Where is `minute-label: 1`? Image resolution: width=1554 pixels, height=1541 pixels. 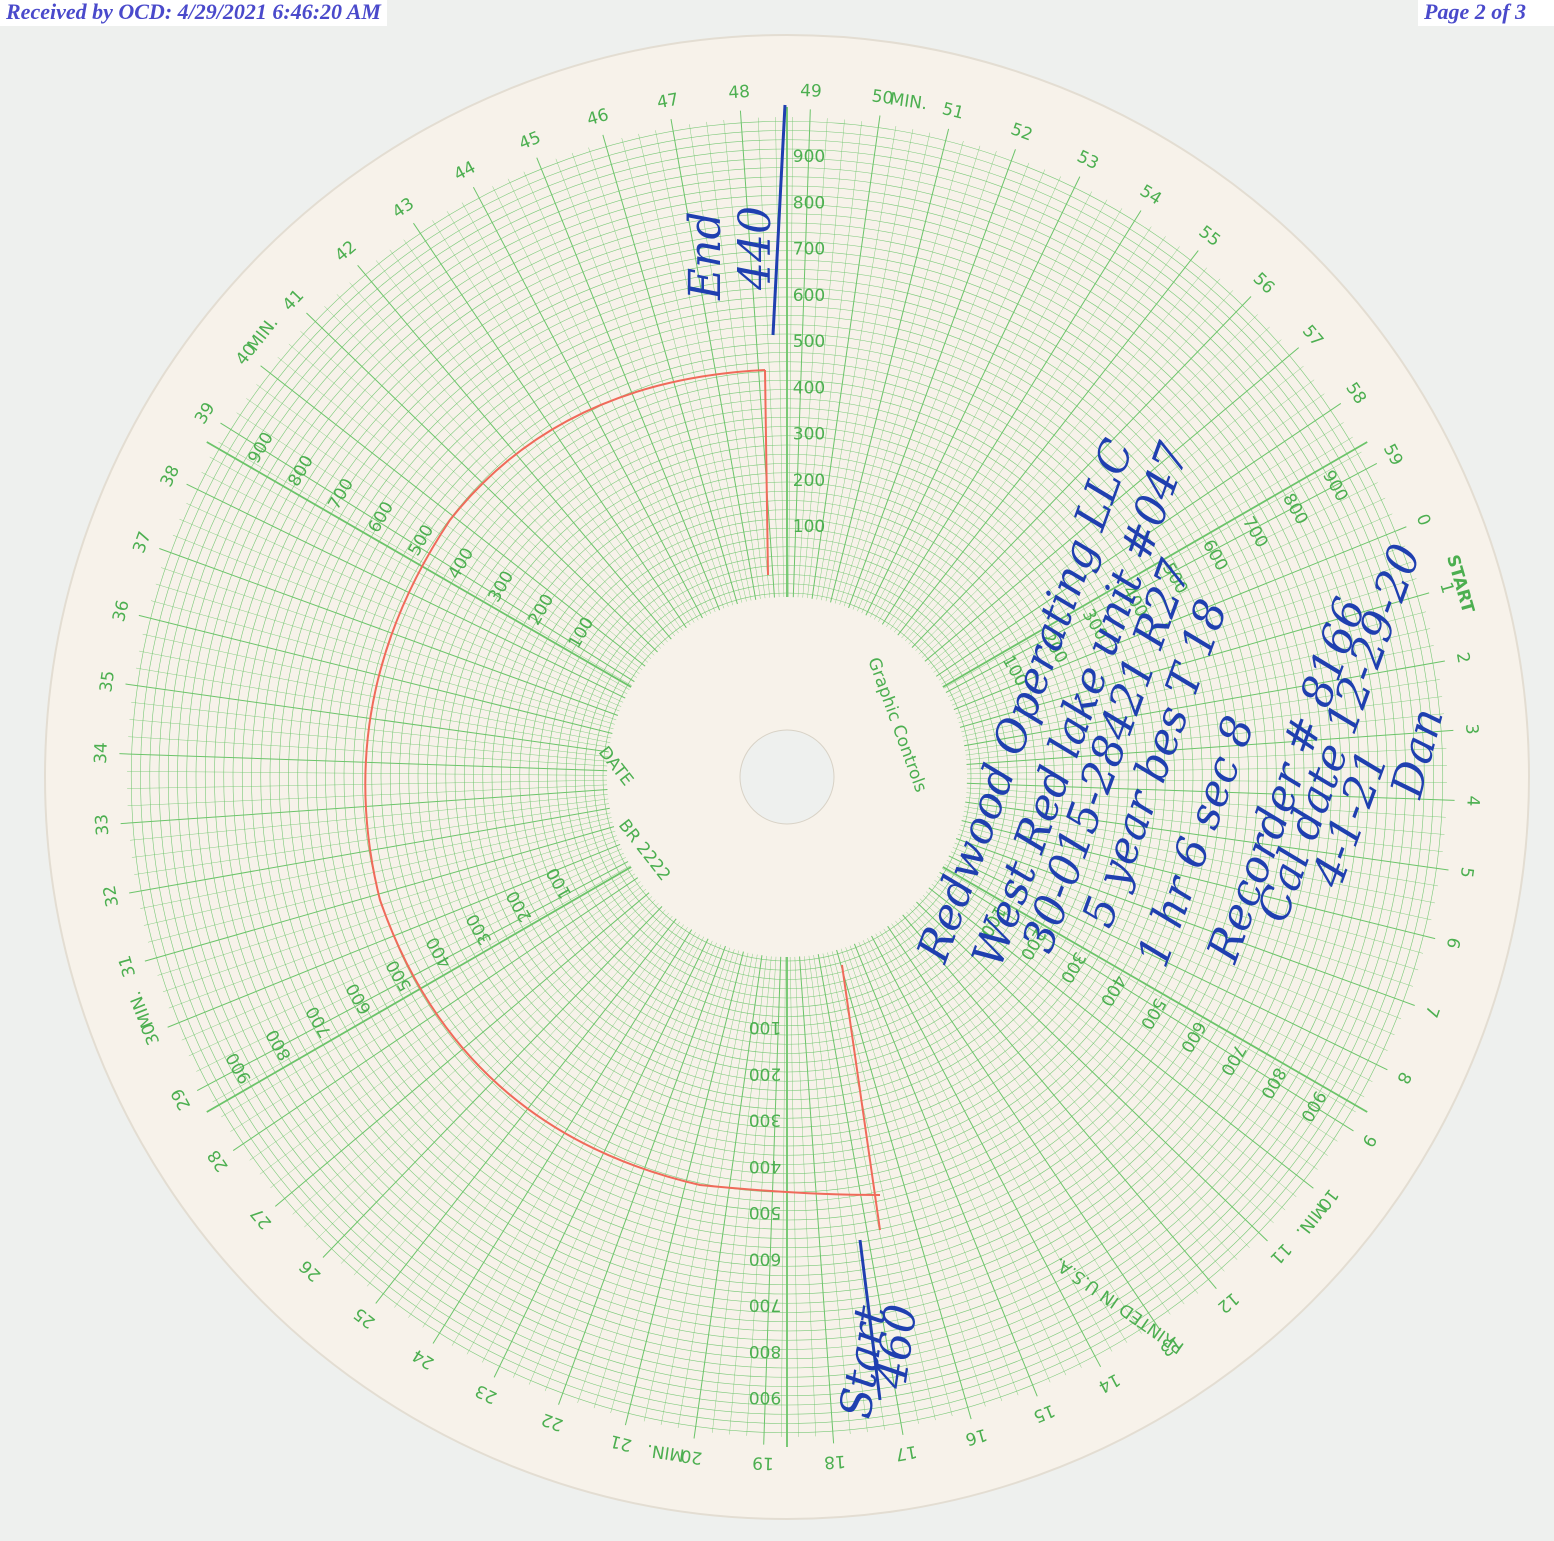
minute-label: 1 is located at coordinates (1446, 588).